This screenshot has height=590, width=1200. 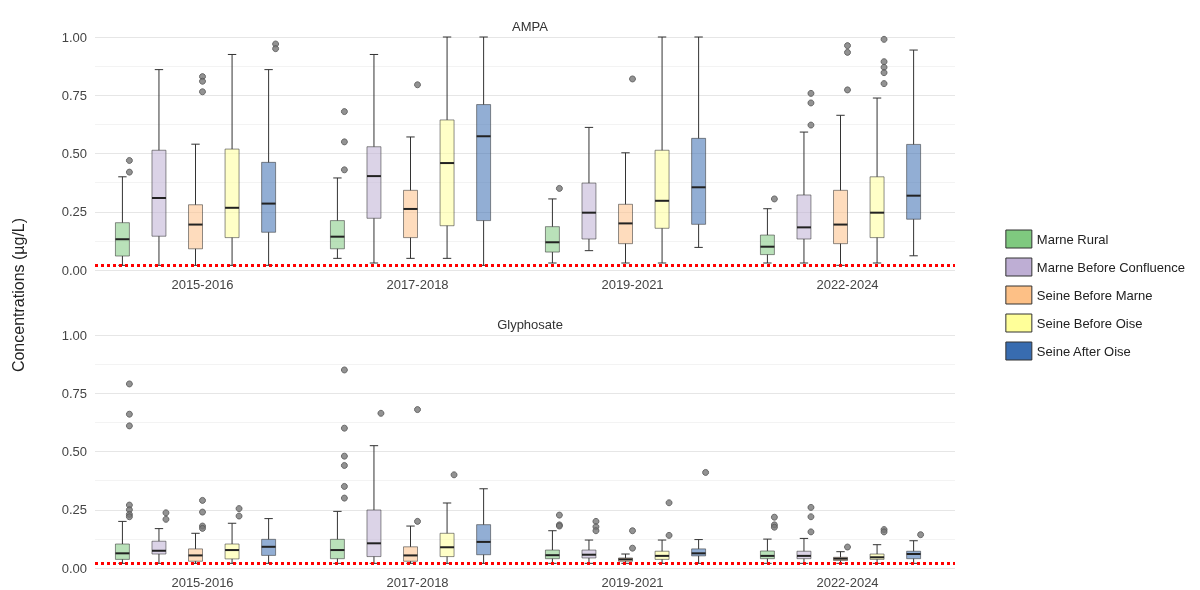 I want to click on chart-title: AMPA, so click(x=530, y=26).